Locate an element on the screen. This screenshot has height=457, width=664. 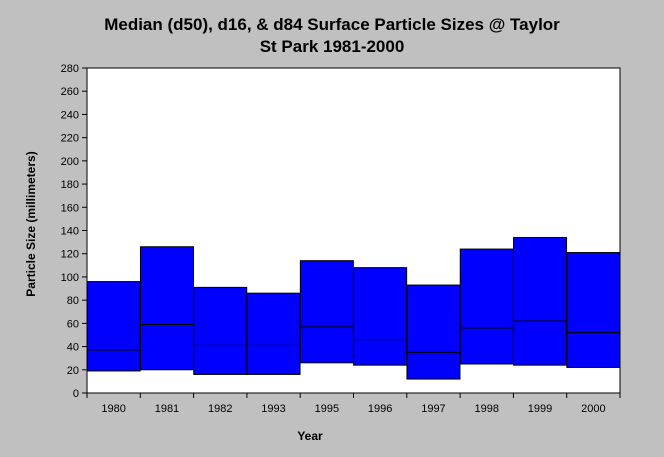
y-tick-label: 80 is located at coordinates (73, 301).